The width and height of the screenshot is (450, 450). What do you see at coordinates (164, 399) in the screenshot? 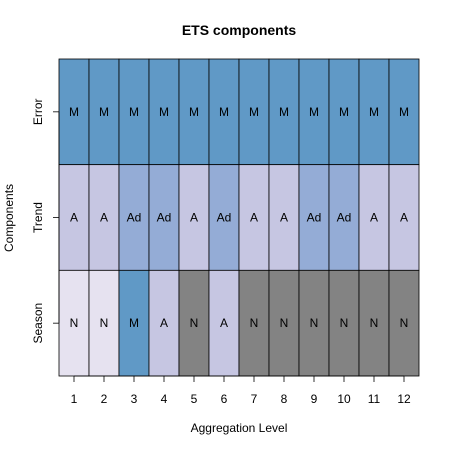
I see `x-tick-label-4: 4` at bounding box center [164, 399].